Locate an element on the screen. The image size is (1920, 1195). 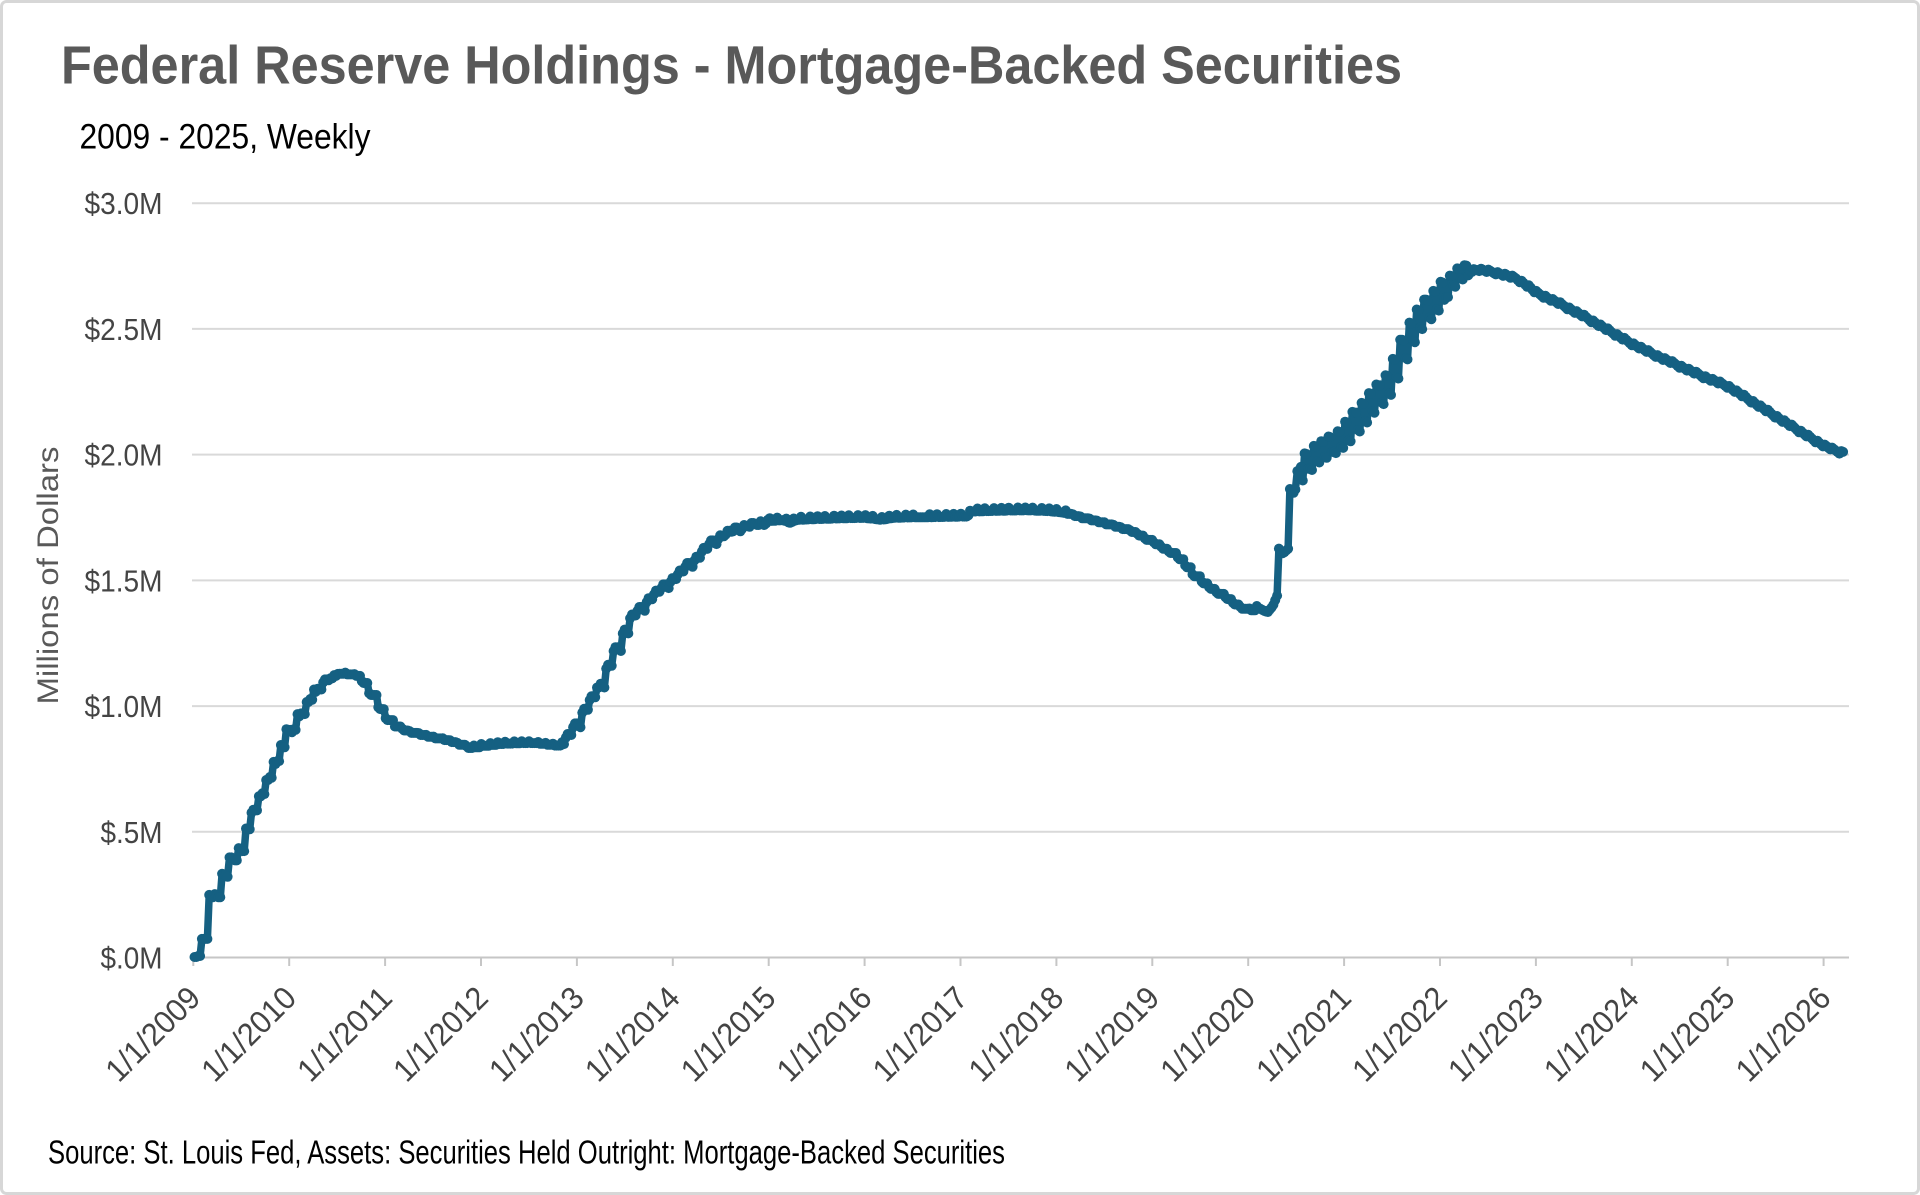
svg-text: $2.0M is located at coordinates (124, 455).